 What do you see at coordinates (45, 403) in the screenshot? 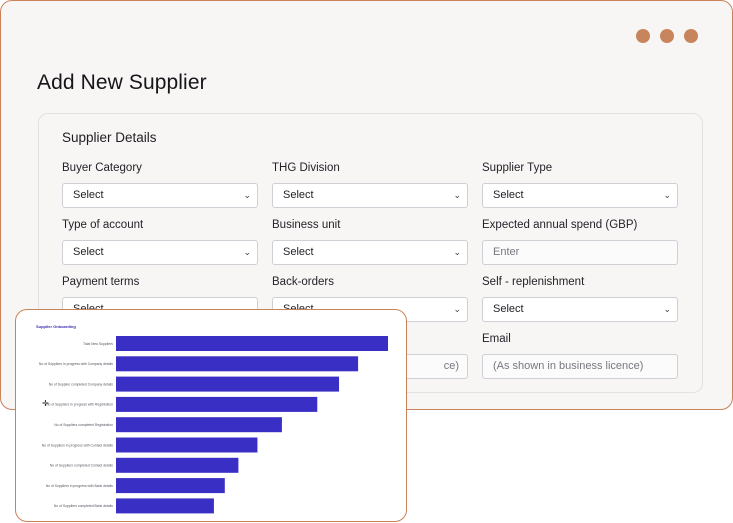
I see `move-cursor-icon: ✛` at bounding box center [45, 403].